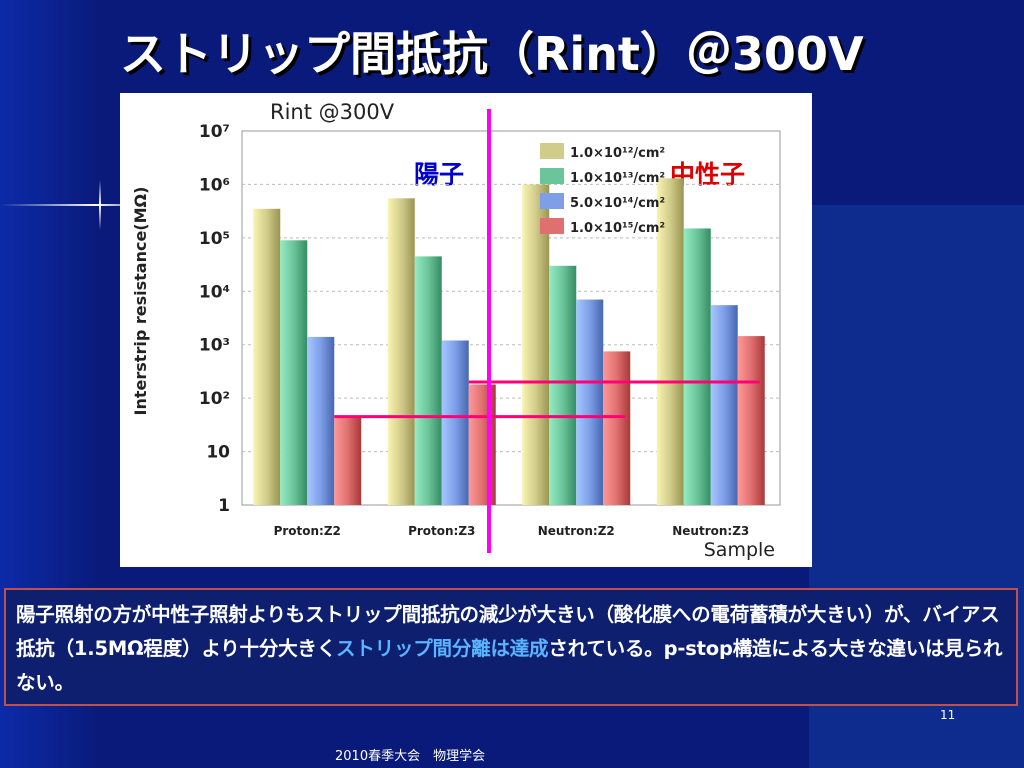 The height and width of the screenshot is (768, 1024). Describe the element at coordinates (576, 531) in the screenshot. I see `x-tick-label: Neutron:Z2` at that location.